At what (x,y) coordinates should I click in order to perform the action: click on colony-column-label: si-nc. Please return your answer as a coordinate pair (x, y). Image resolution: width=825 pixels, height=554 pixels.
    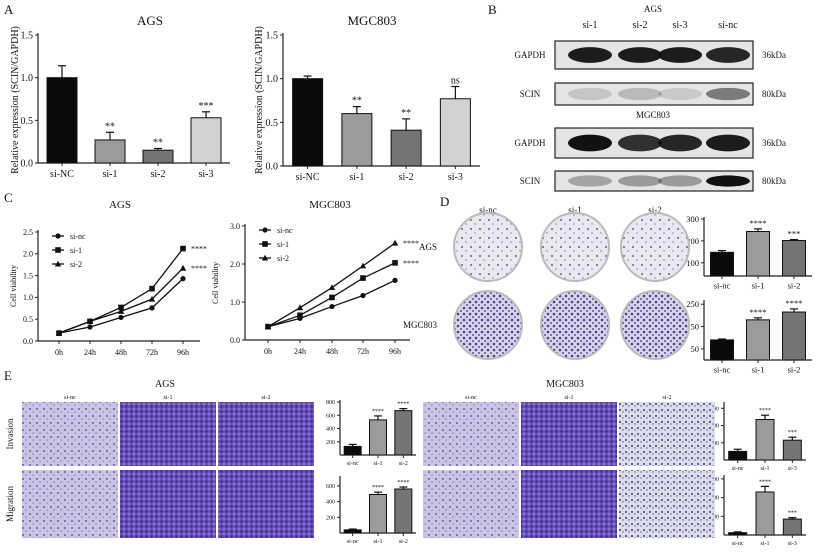
    Looking at the image, I should click on (488, 210).